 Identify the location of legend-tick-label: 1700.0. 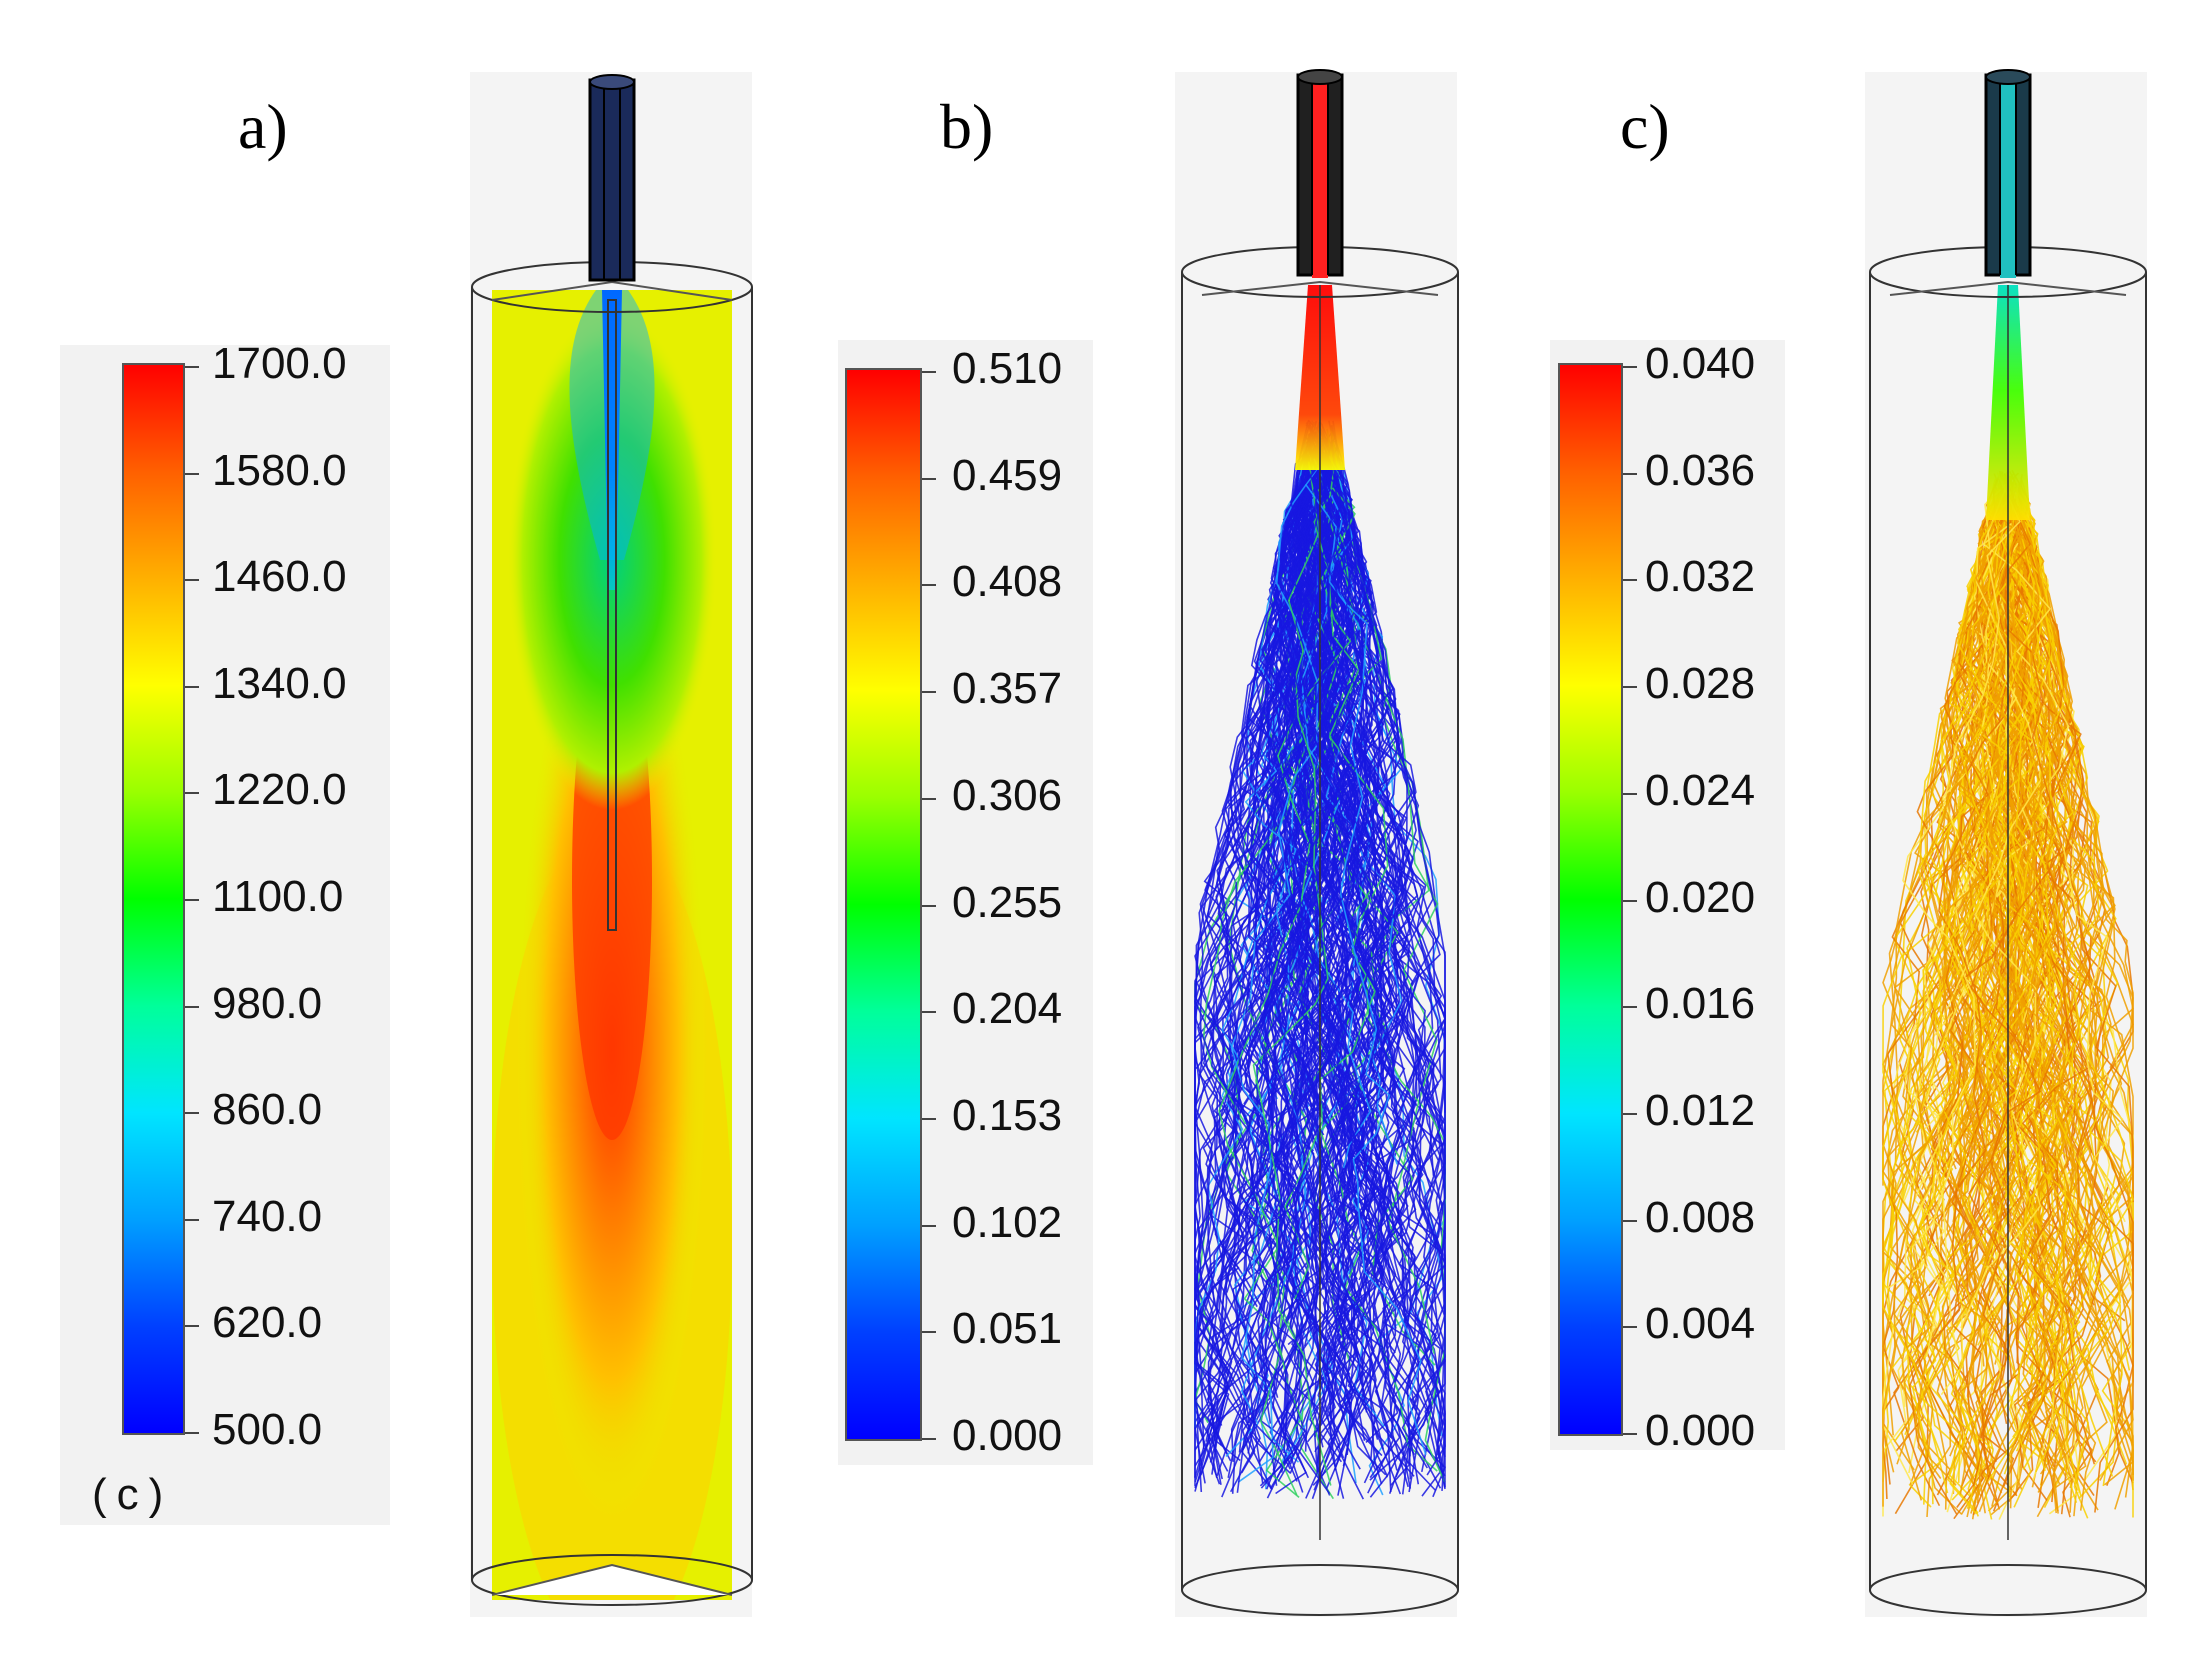
(279, 363).